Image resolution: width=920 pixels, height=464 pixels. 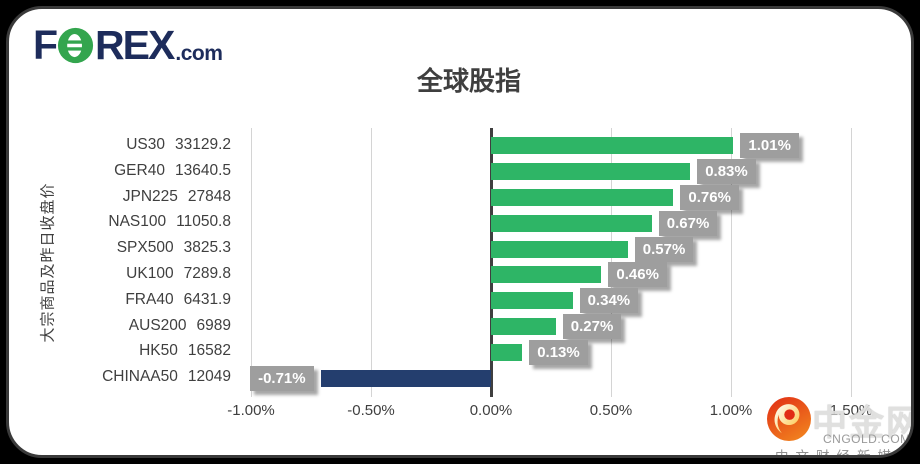 What do you see at coordinates (150, 273) in the screenshot?
I see `index-symbol: UK100` at bounding box center [150, 273].